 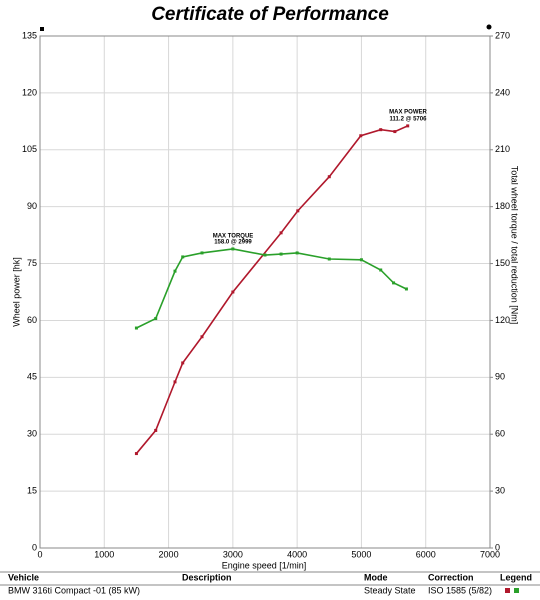 I want to click on chart-title: Certificate of Performance, so click(x=270, y=14).